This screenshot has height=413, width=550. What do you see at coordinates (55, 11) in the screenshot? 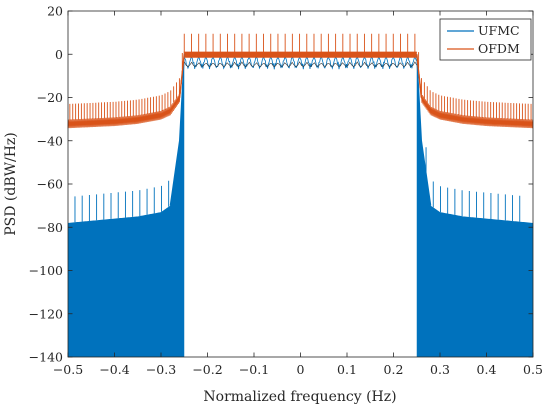
I see `y-tick-label: 20` at bounding box center [55, 11].